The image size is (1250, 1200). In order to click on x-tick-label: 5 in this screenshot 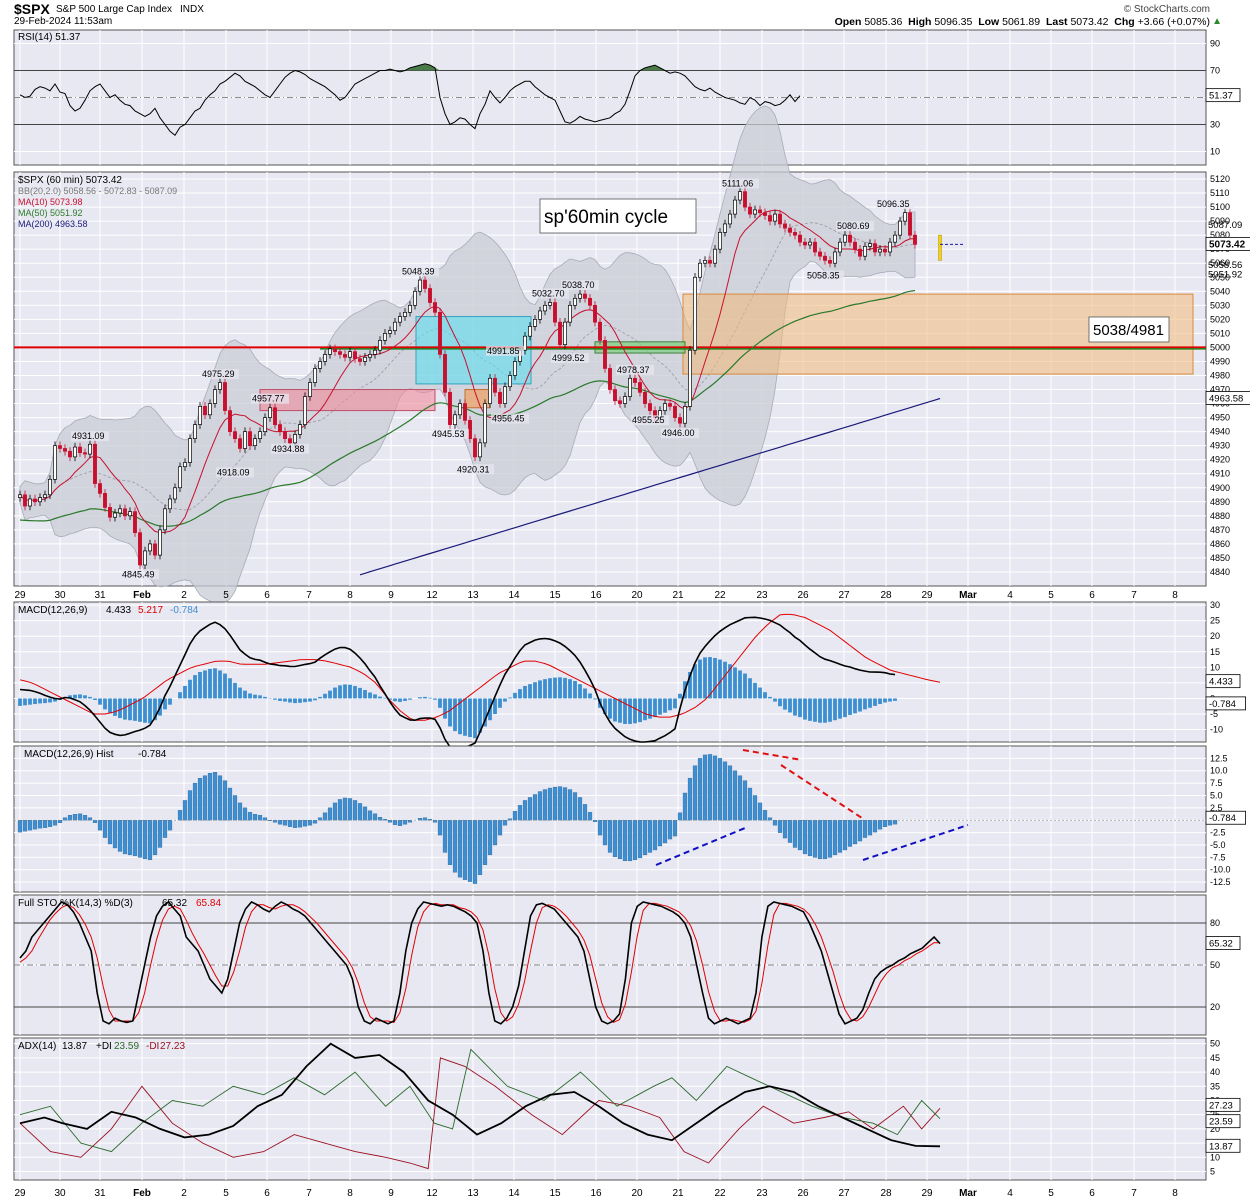, I will do `click(1051, 595)`.